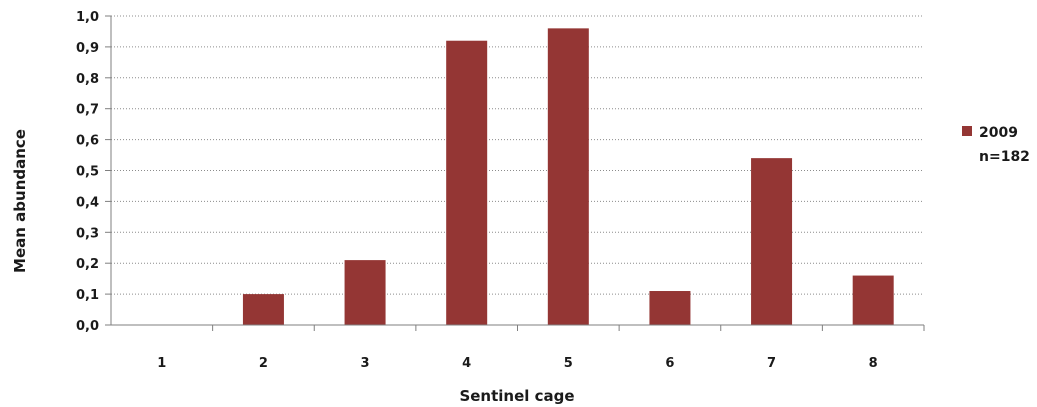  I want to click on x-axis-title: Sentinel cage, so click(516, 396).